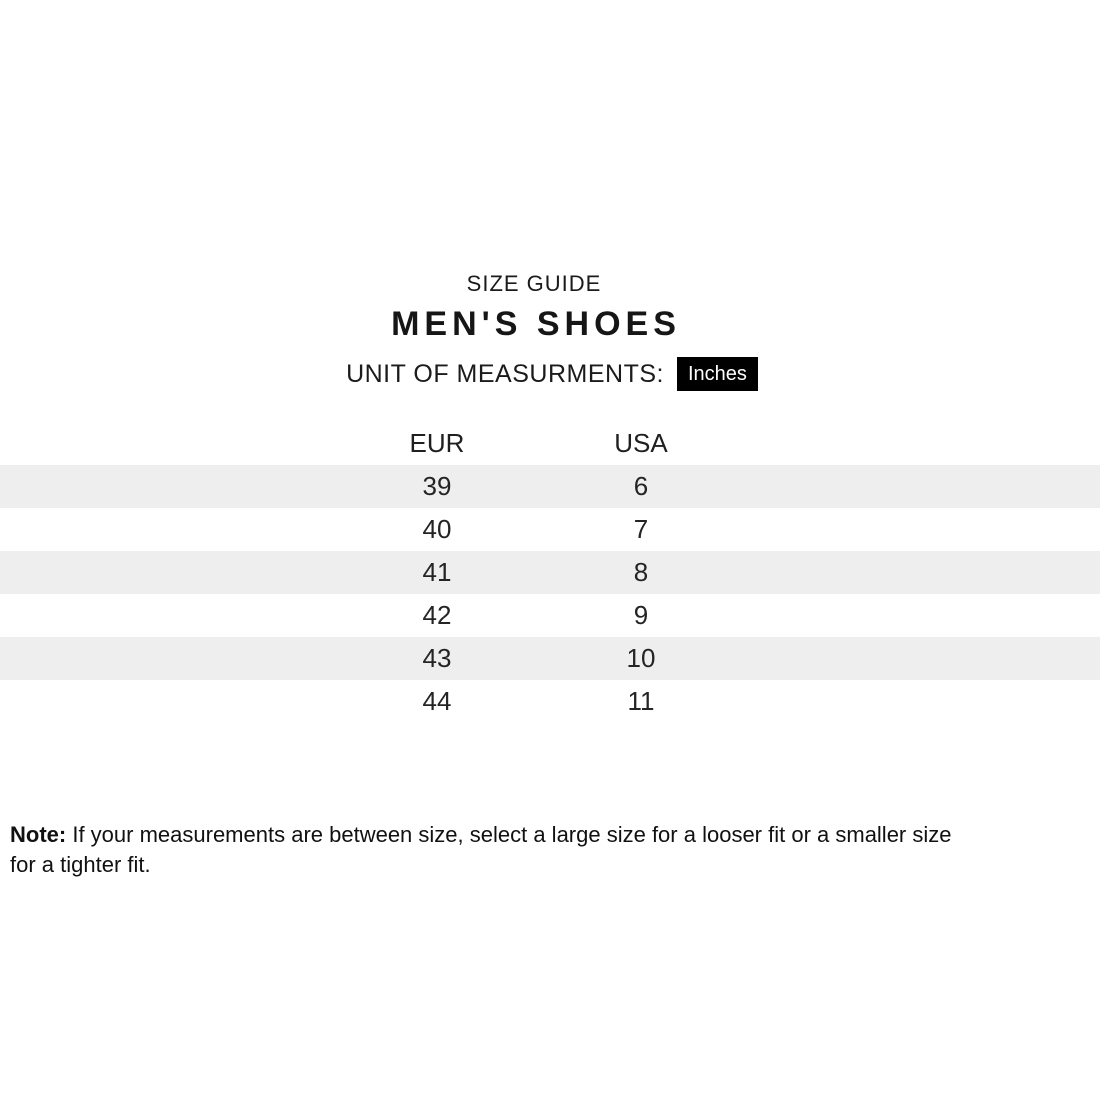  Describe the element at coordinates (437, 615) in the screenshot. I see `eur-value: 42` at that location.